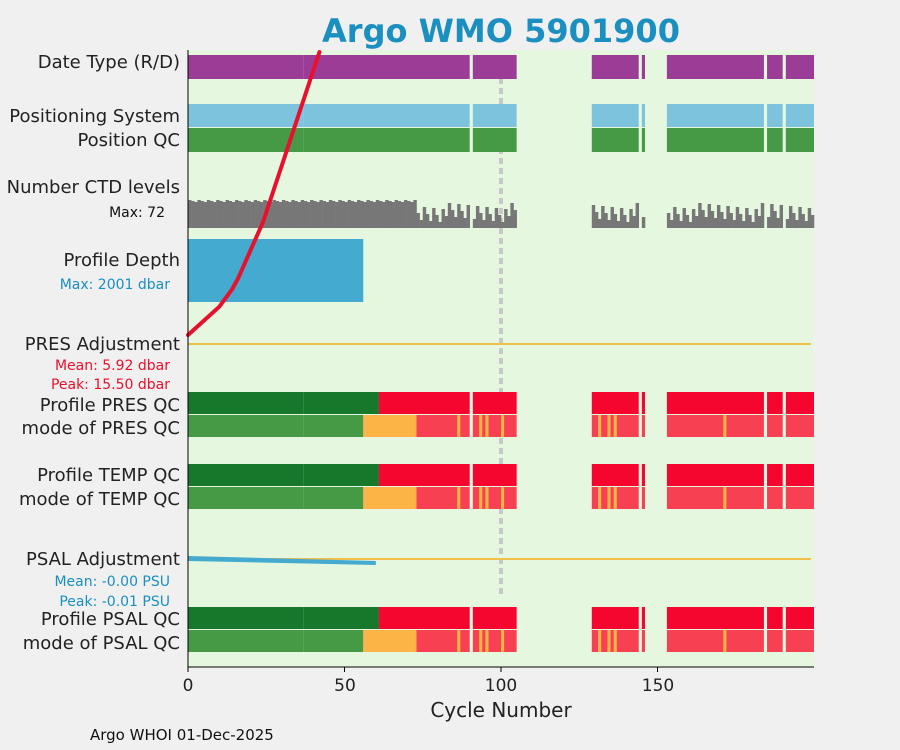  I want to click on mode-qc-good-bar, so click(246, 426).